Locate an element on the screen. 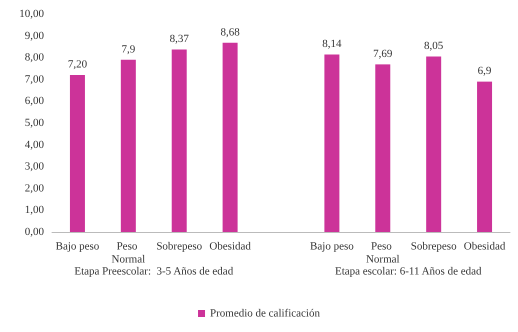 The width and height of the screenshot is (518, 332). y-tick-label: 0,00 is located at coordinates (34, 232).